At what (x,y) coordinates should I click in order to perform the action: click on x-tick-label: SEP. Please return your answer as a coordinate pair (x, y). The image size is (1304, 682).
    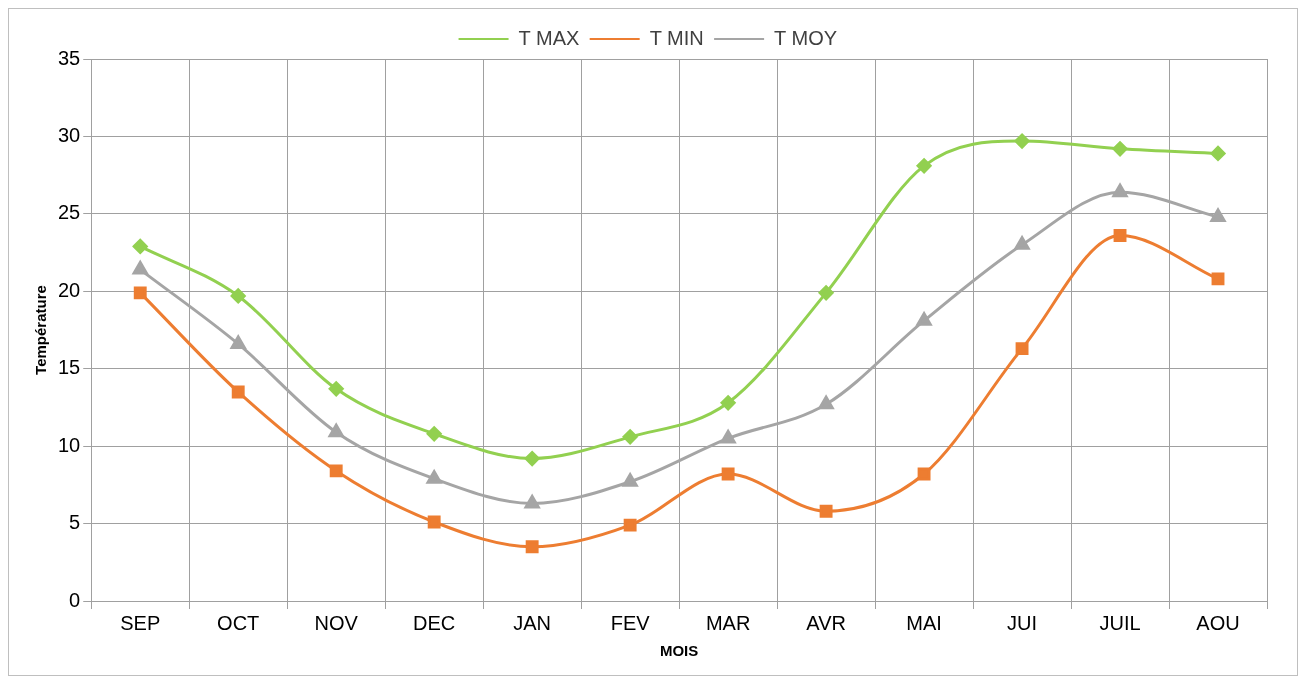
    Looking at the image, I should click on (140, 622).